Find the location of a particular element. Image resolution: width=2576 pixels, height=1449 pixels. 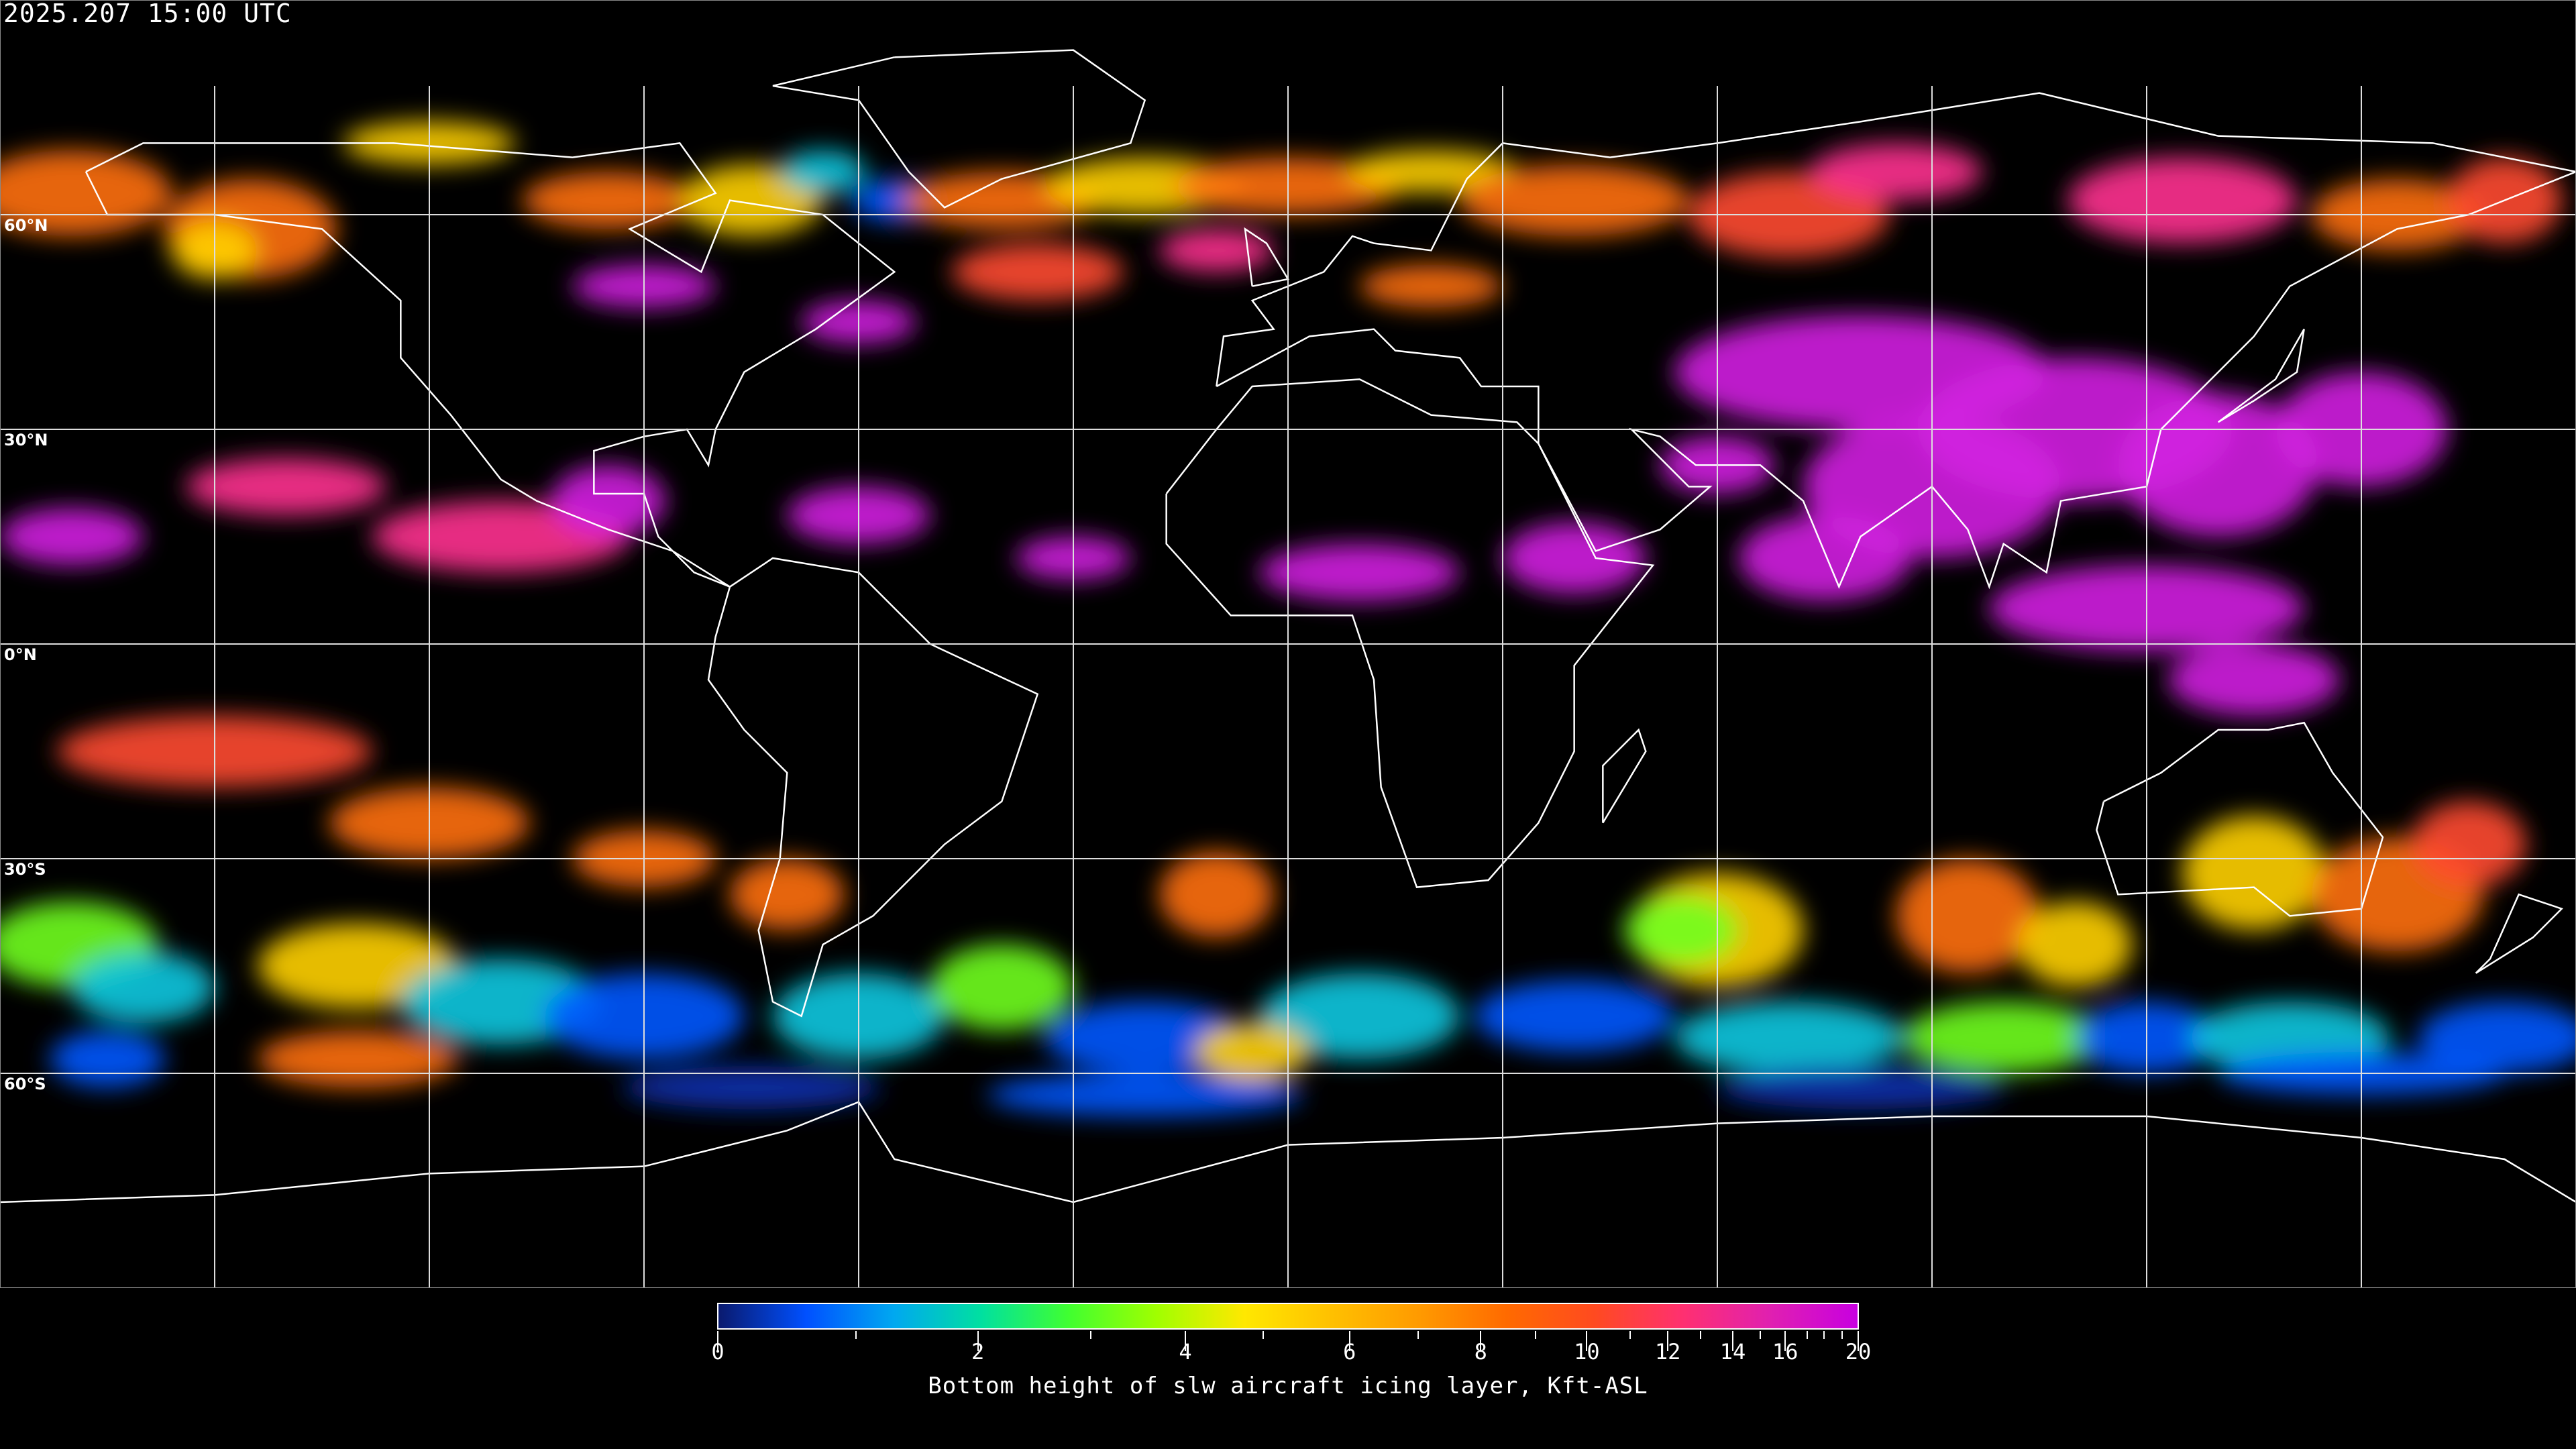

colorbar-tick-label: 20 is located at coordinates (1858, 1351).